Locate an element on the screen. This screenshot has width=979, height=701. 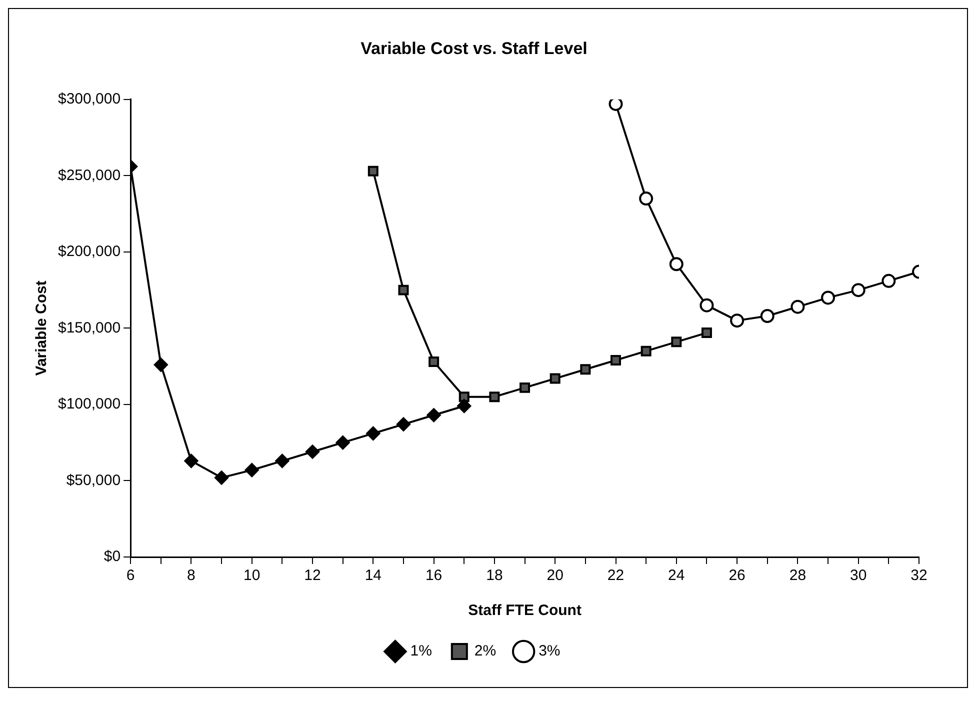
x-tick-label: 10 is located at coordinates (252, 575).